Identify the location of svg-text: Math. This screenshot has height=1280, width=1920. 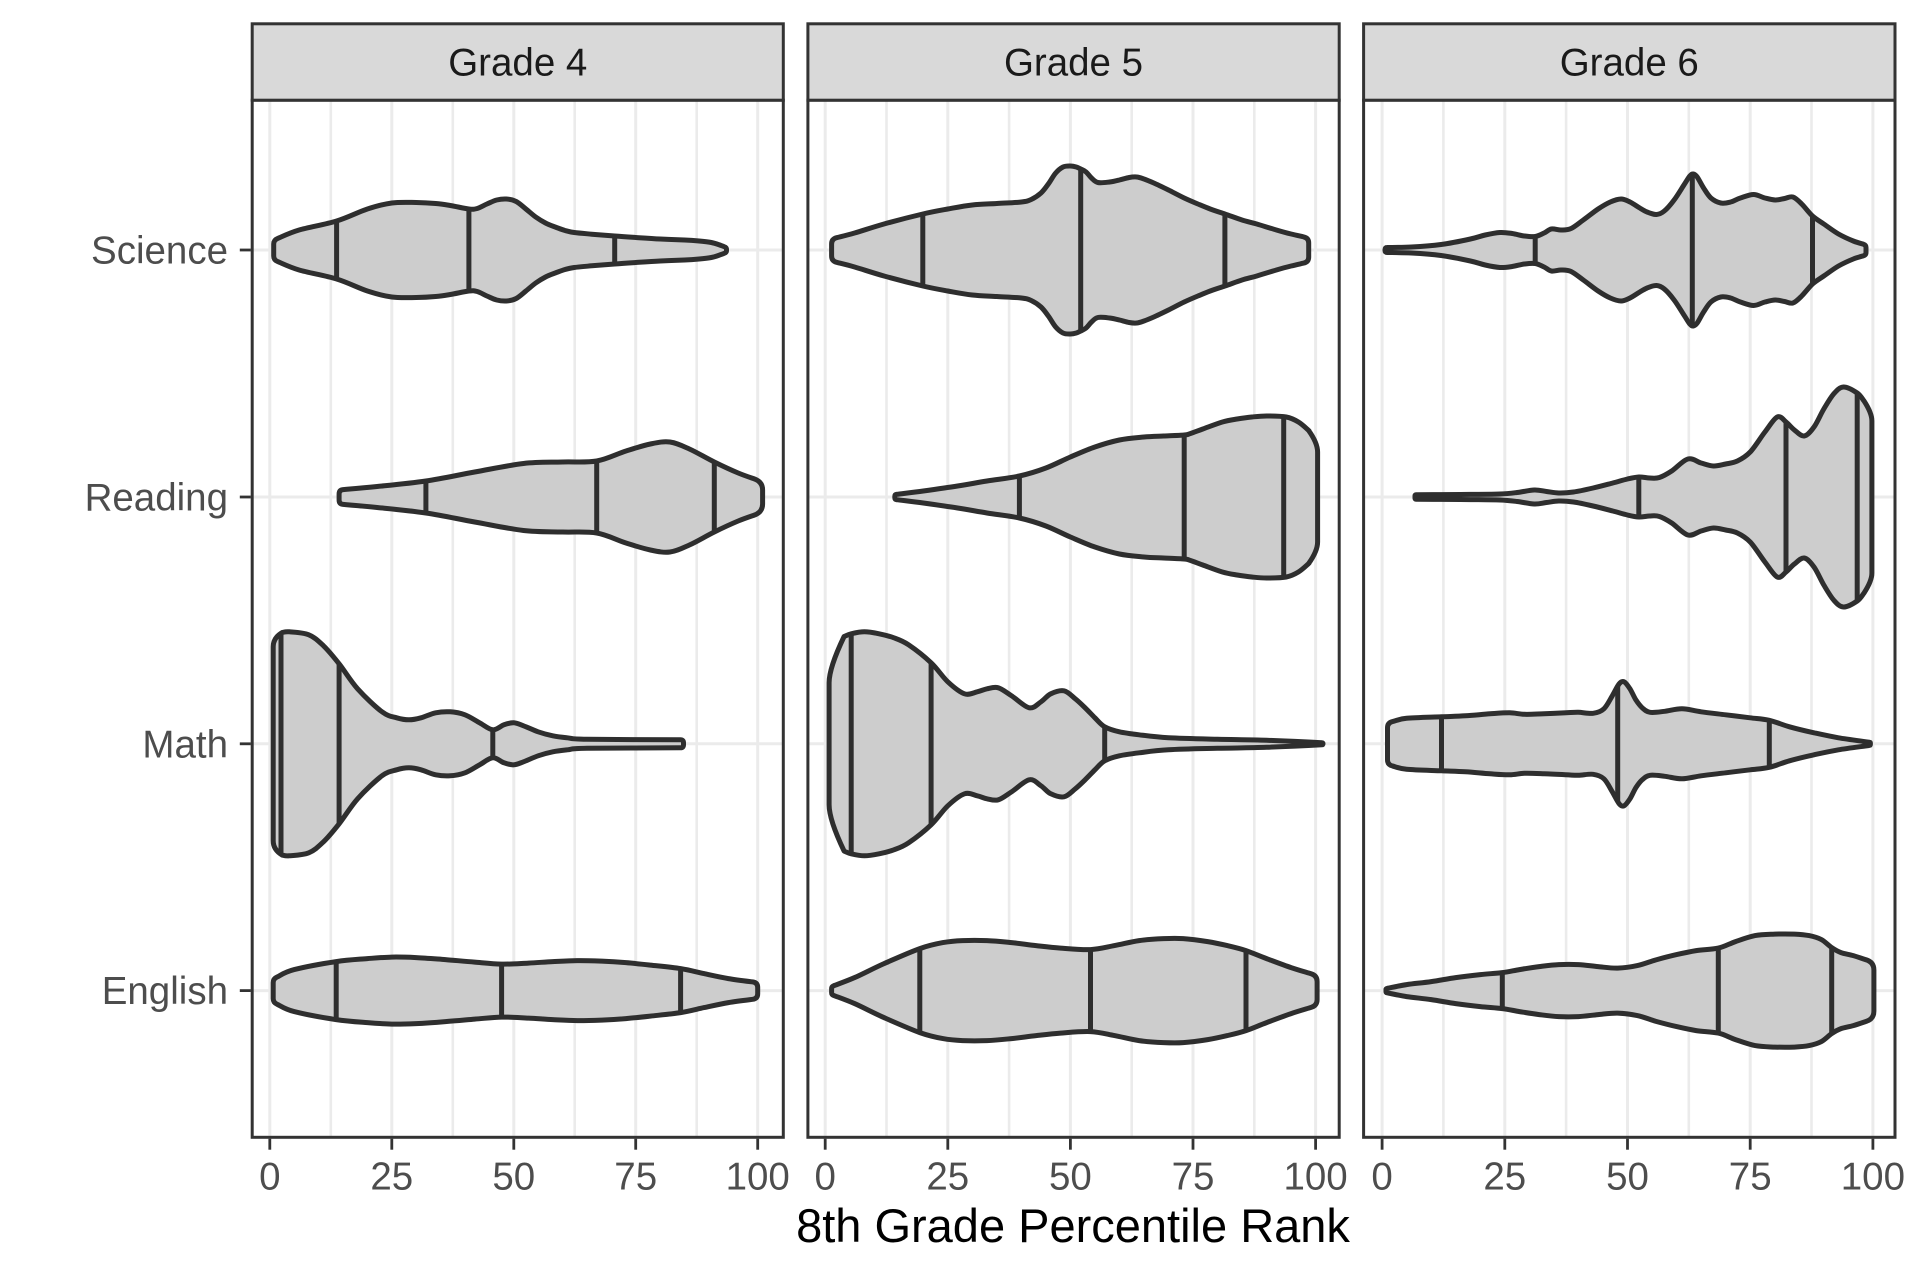
(185, 744).